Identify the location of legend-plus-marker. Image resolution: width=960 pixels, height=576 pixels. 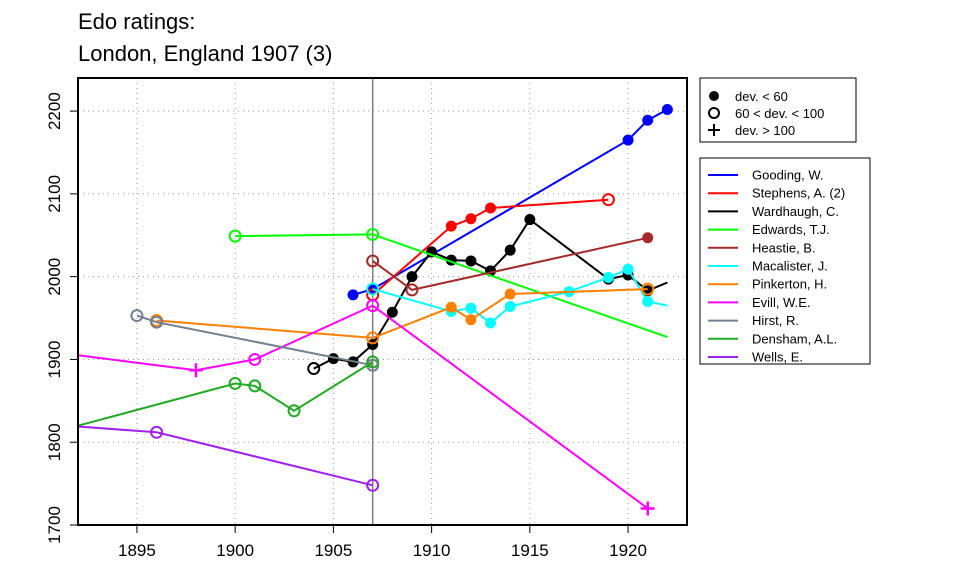
(714, 130).